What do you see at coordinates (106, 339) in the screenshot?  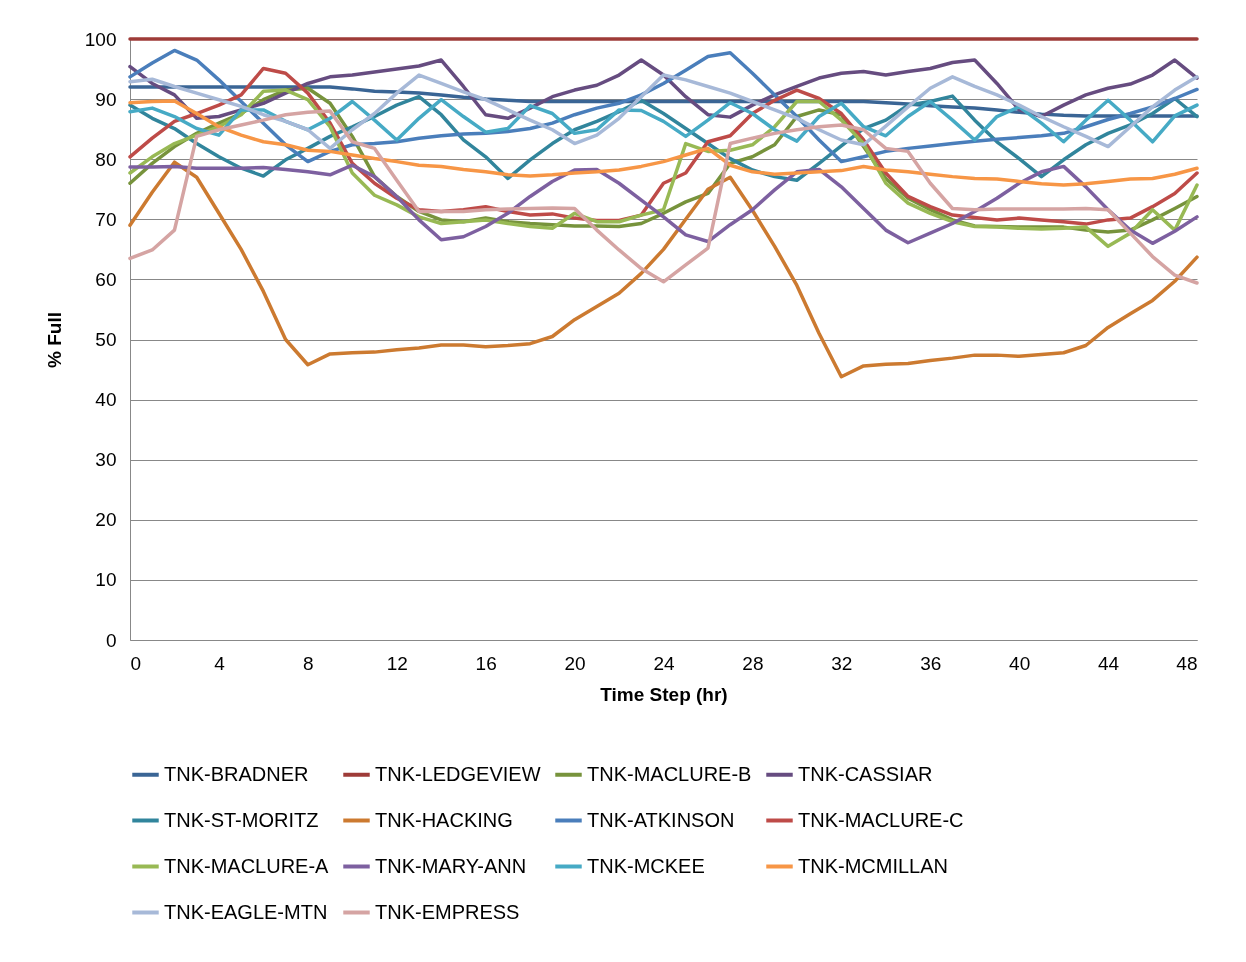 I see `y-tick-label: 50` at bounding box center [106, 339].